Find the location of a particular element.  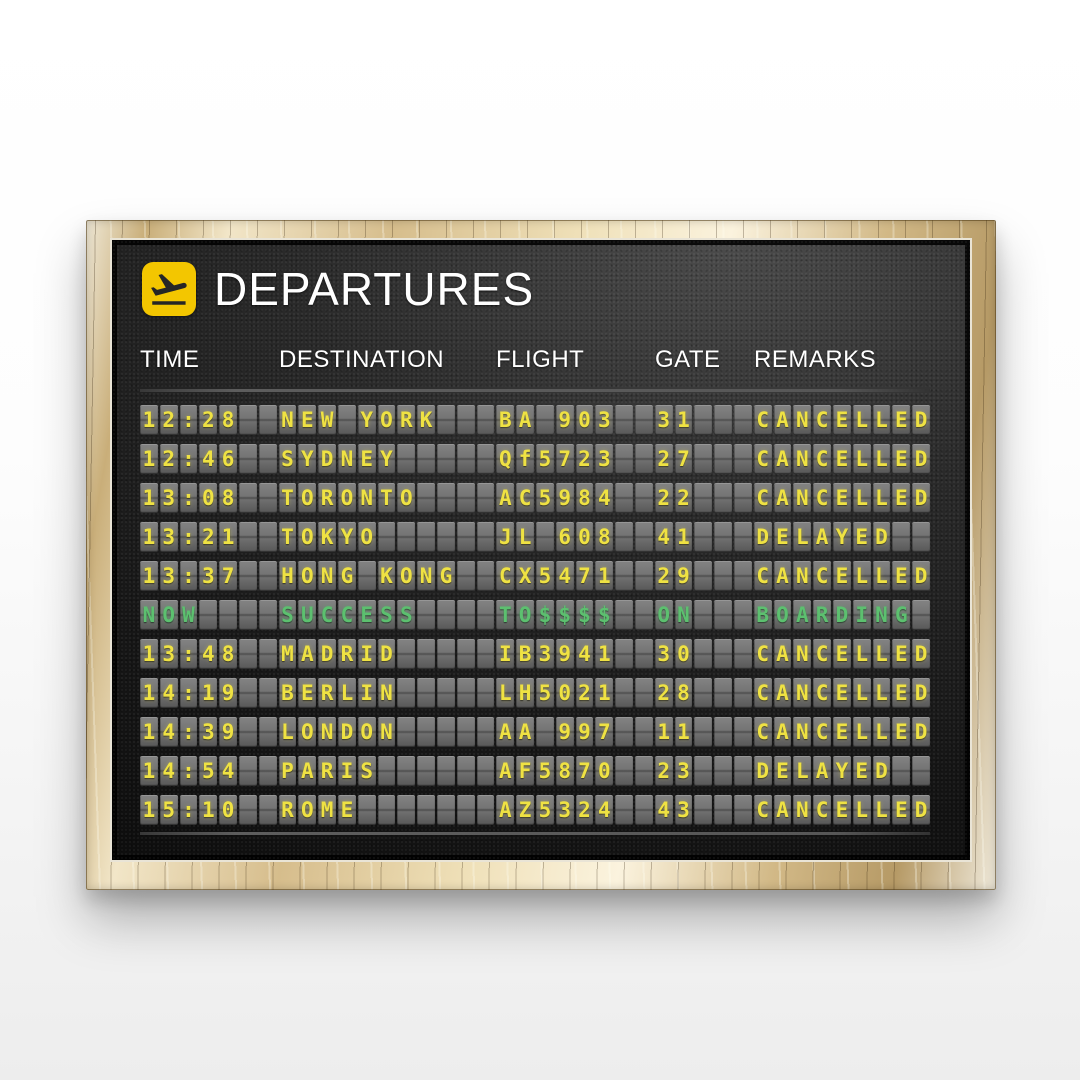

column-header-flight: FLIGHT is located at coordinates (540, 359).